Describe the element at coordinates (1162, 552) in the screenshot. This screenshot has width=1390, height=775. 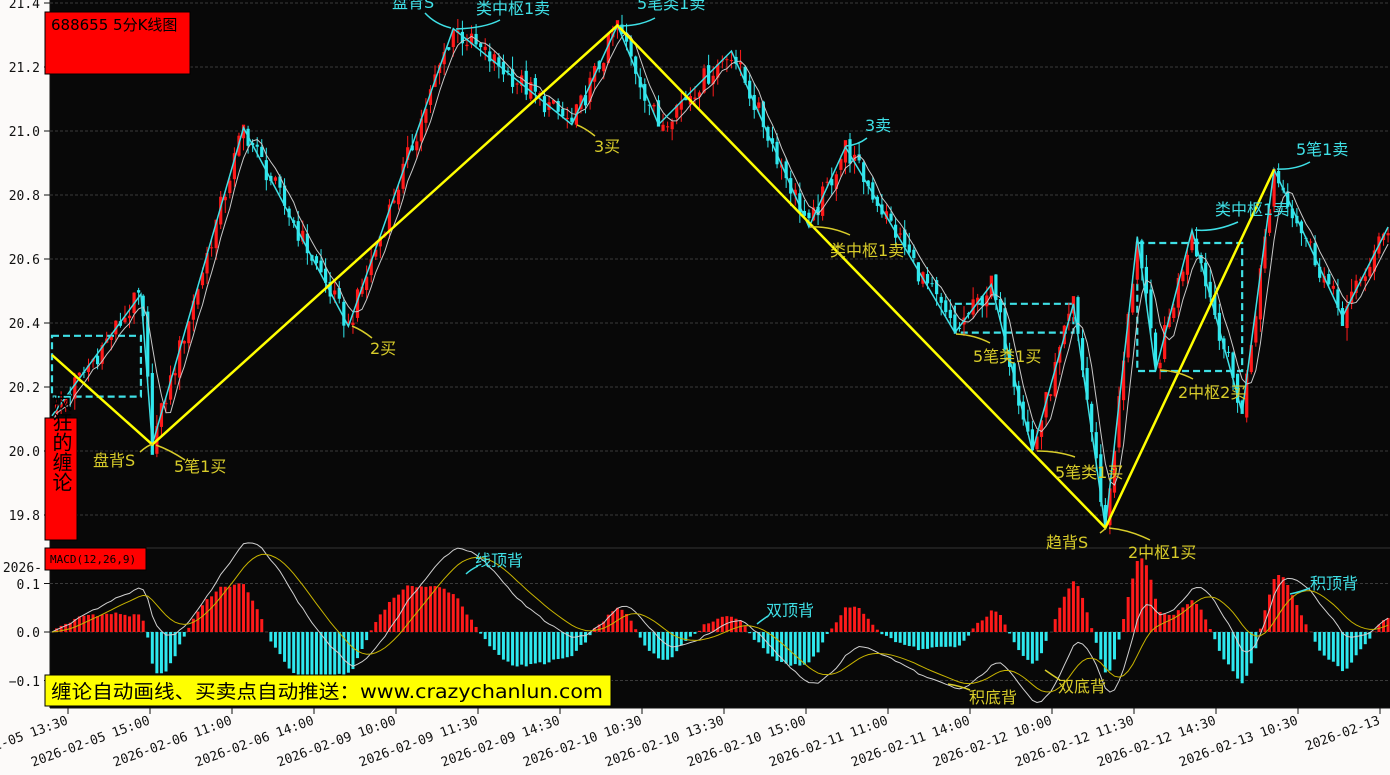
I see `annotation-label: 2中枢1买` at that location.